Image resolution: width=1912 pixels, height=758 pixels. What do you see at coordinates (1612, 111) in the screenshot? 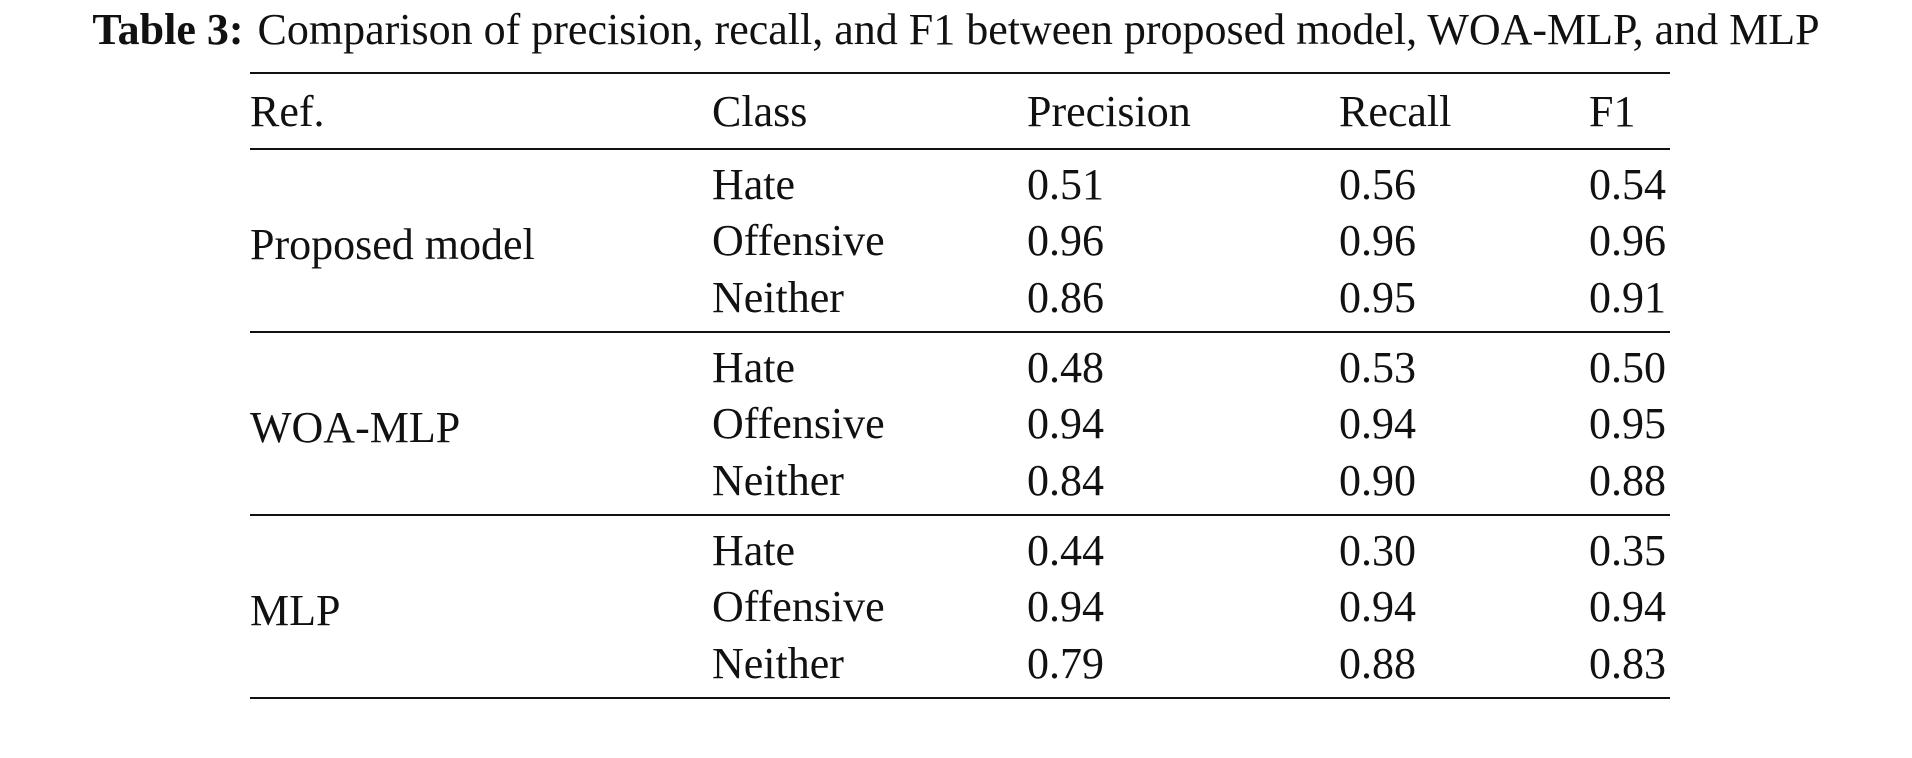
I see `header-f1: F1` at bounding box center [1612, 111].